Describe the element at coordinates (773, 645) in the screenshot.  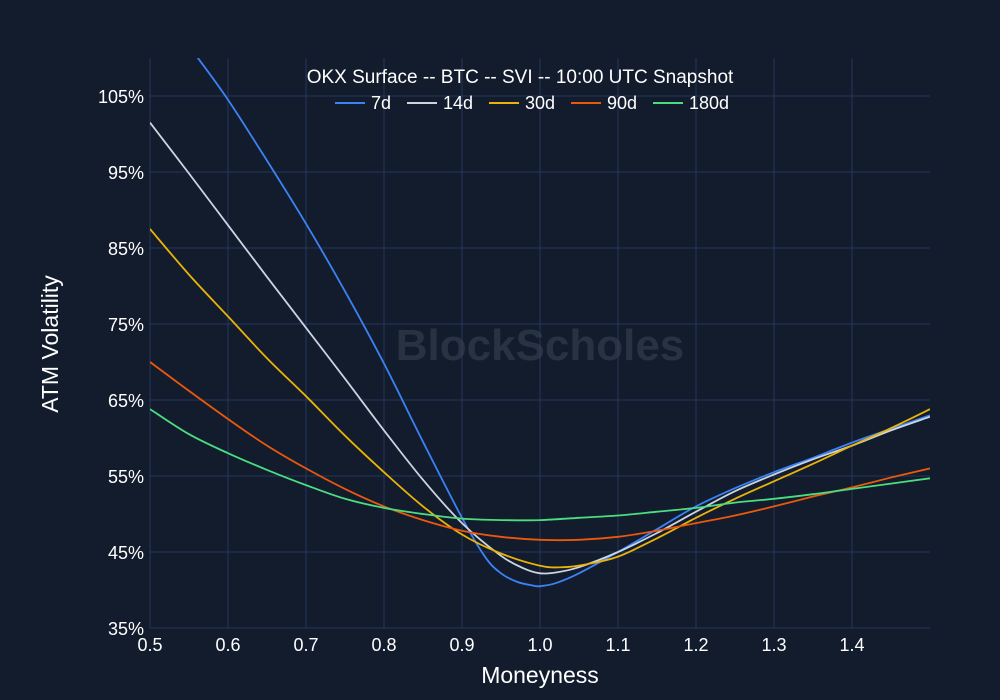
I see `x-tick-label: 1.3` at that location.